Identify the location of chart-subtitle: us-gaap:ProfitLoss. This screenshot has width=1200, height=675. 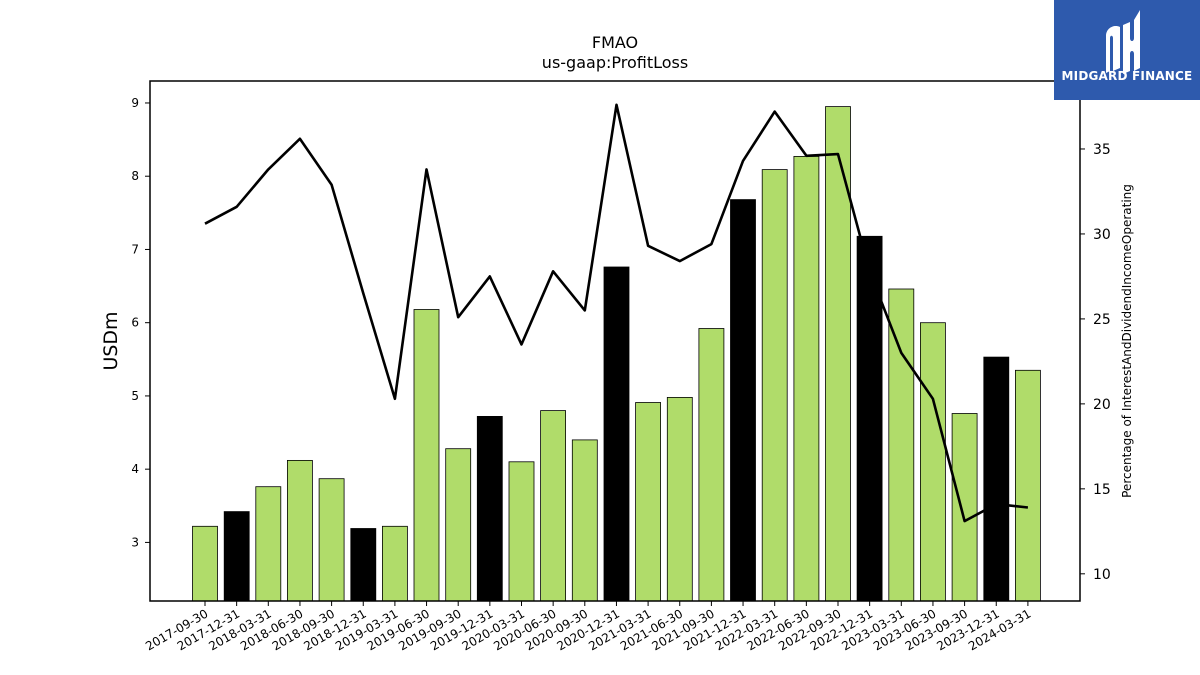
(615, 62).